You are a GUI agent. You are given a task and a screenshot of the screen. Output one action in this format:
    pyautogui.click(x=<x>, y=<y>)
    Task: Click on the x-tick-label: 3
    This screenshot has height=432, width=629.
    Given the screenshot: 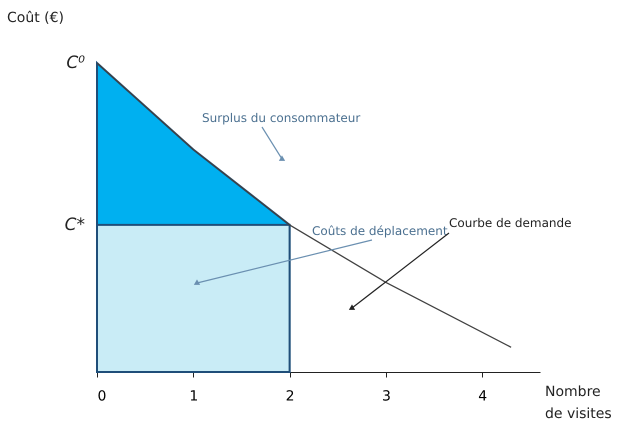 What is the action you would take?
    pyautogui.click(x=386, y=396)
    